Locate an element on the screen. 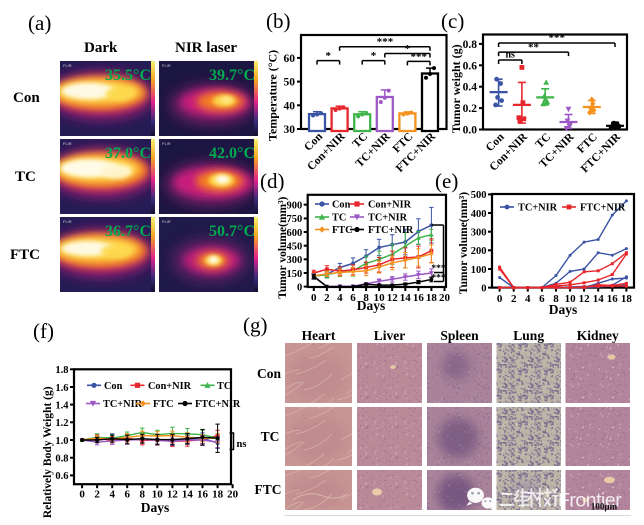 This screenshot has height=525, width=644. svg-text: (b) is located at coordinates (278, 21).